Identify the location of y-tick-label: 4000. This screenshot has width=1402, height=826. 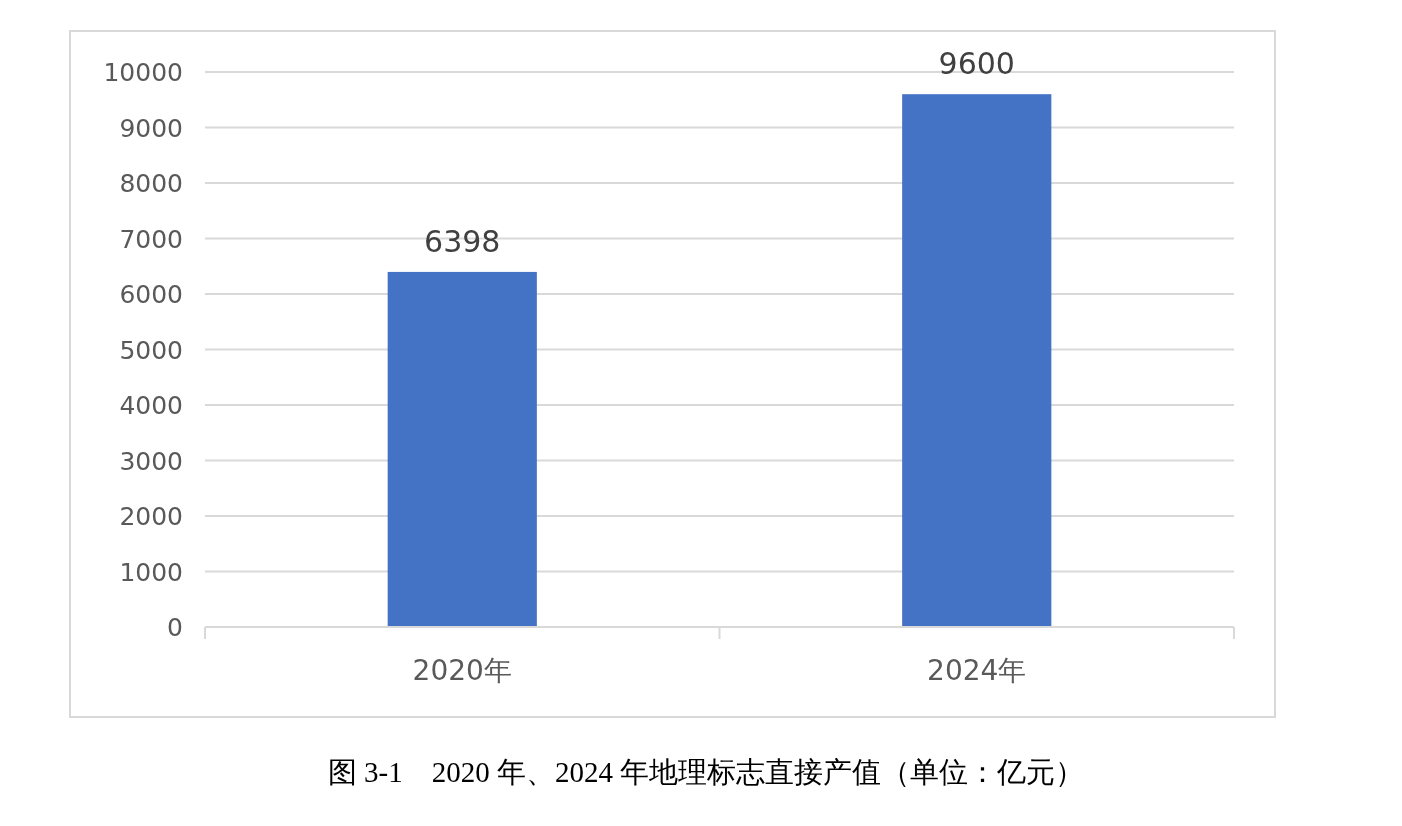
(151, 405).